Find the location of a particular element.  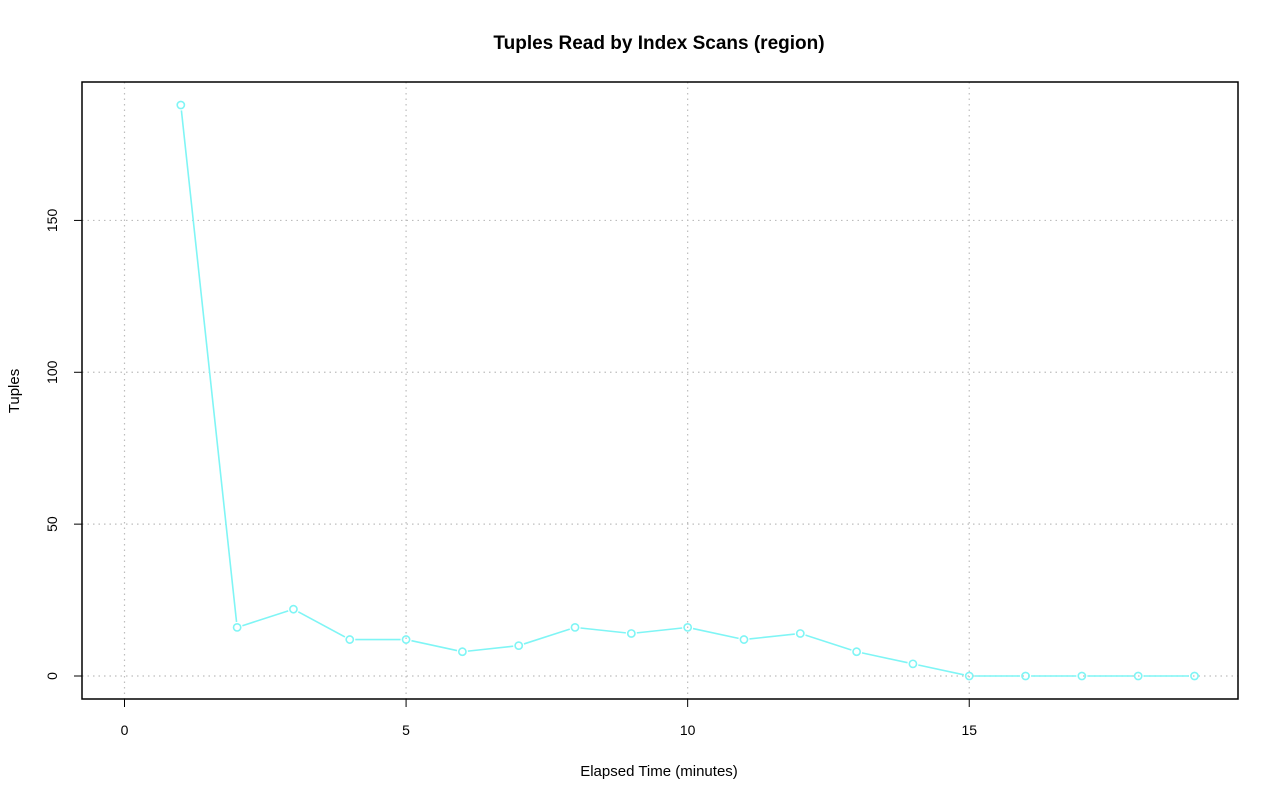

x-tick-label: 5 is located at coordinates (406, 730).